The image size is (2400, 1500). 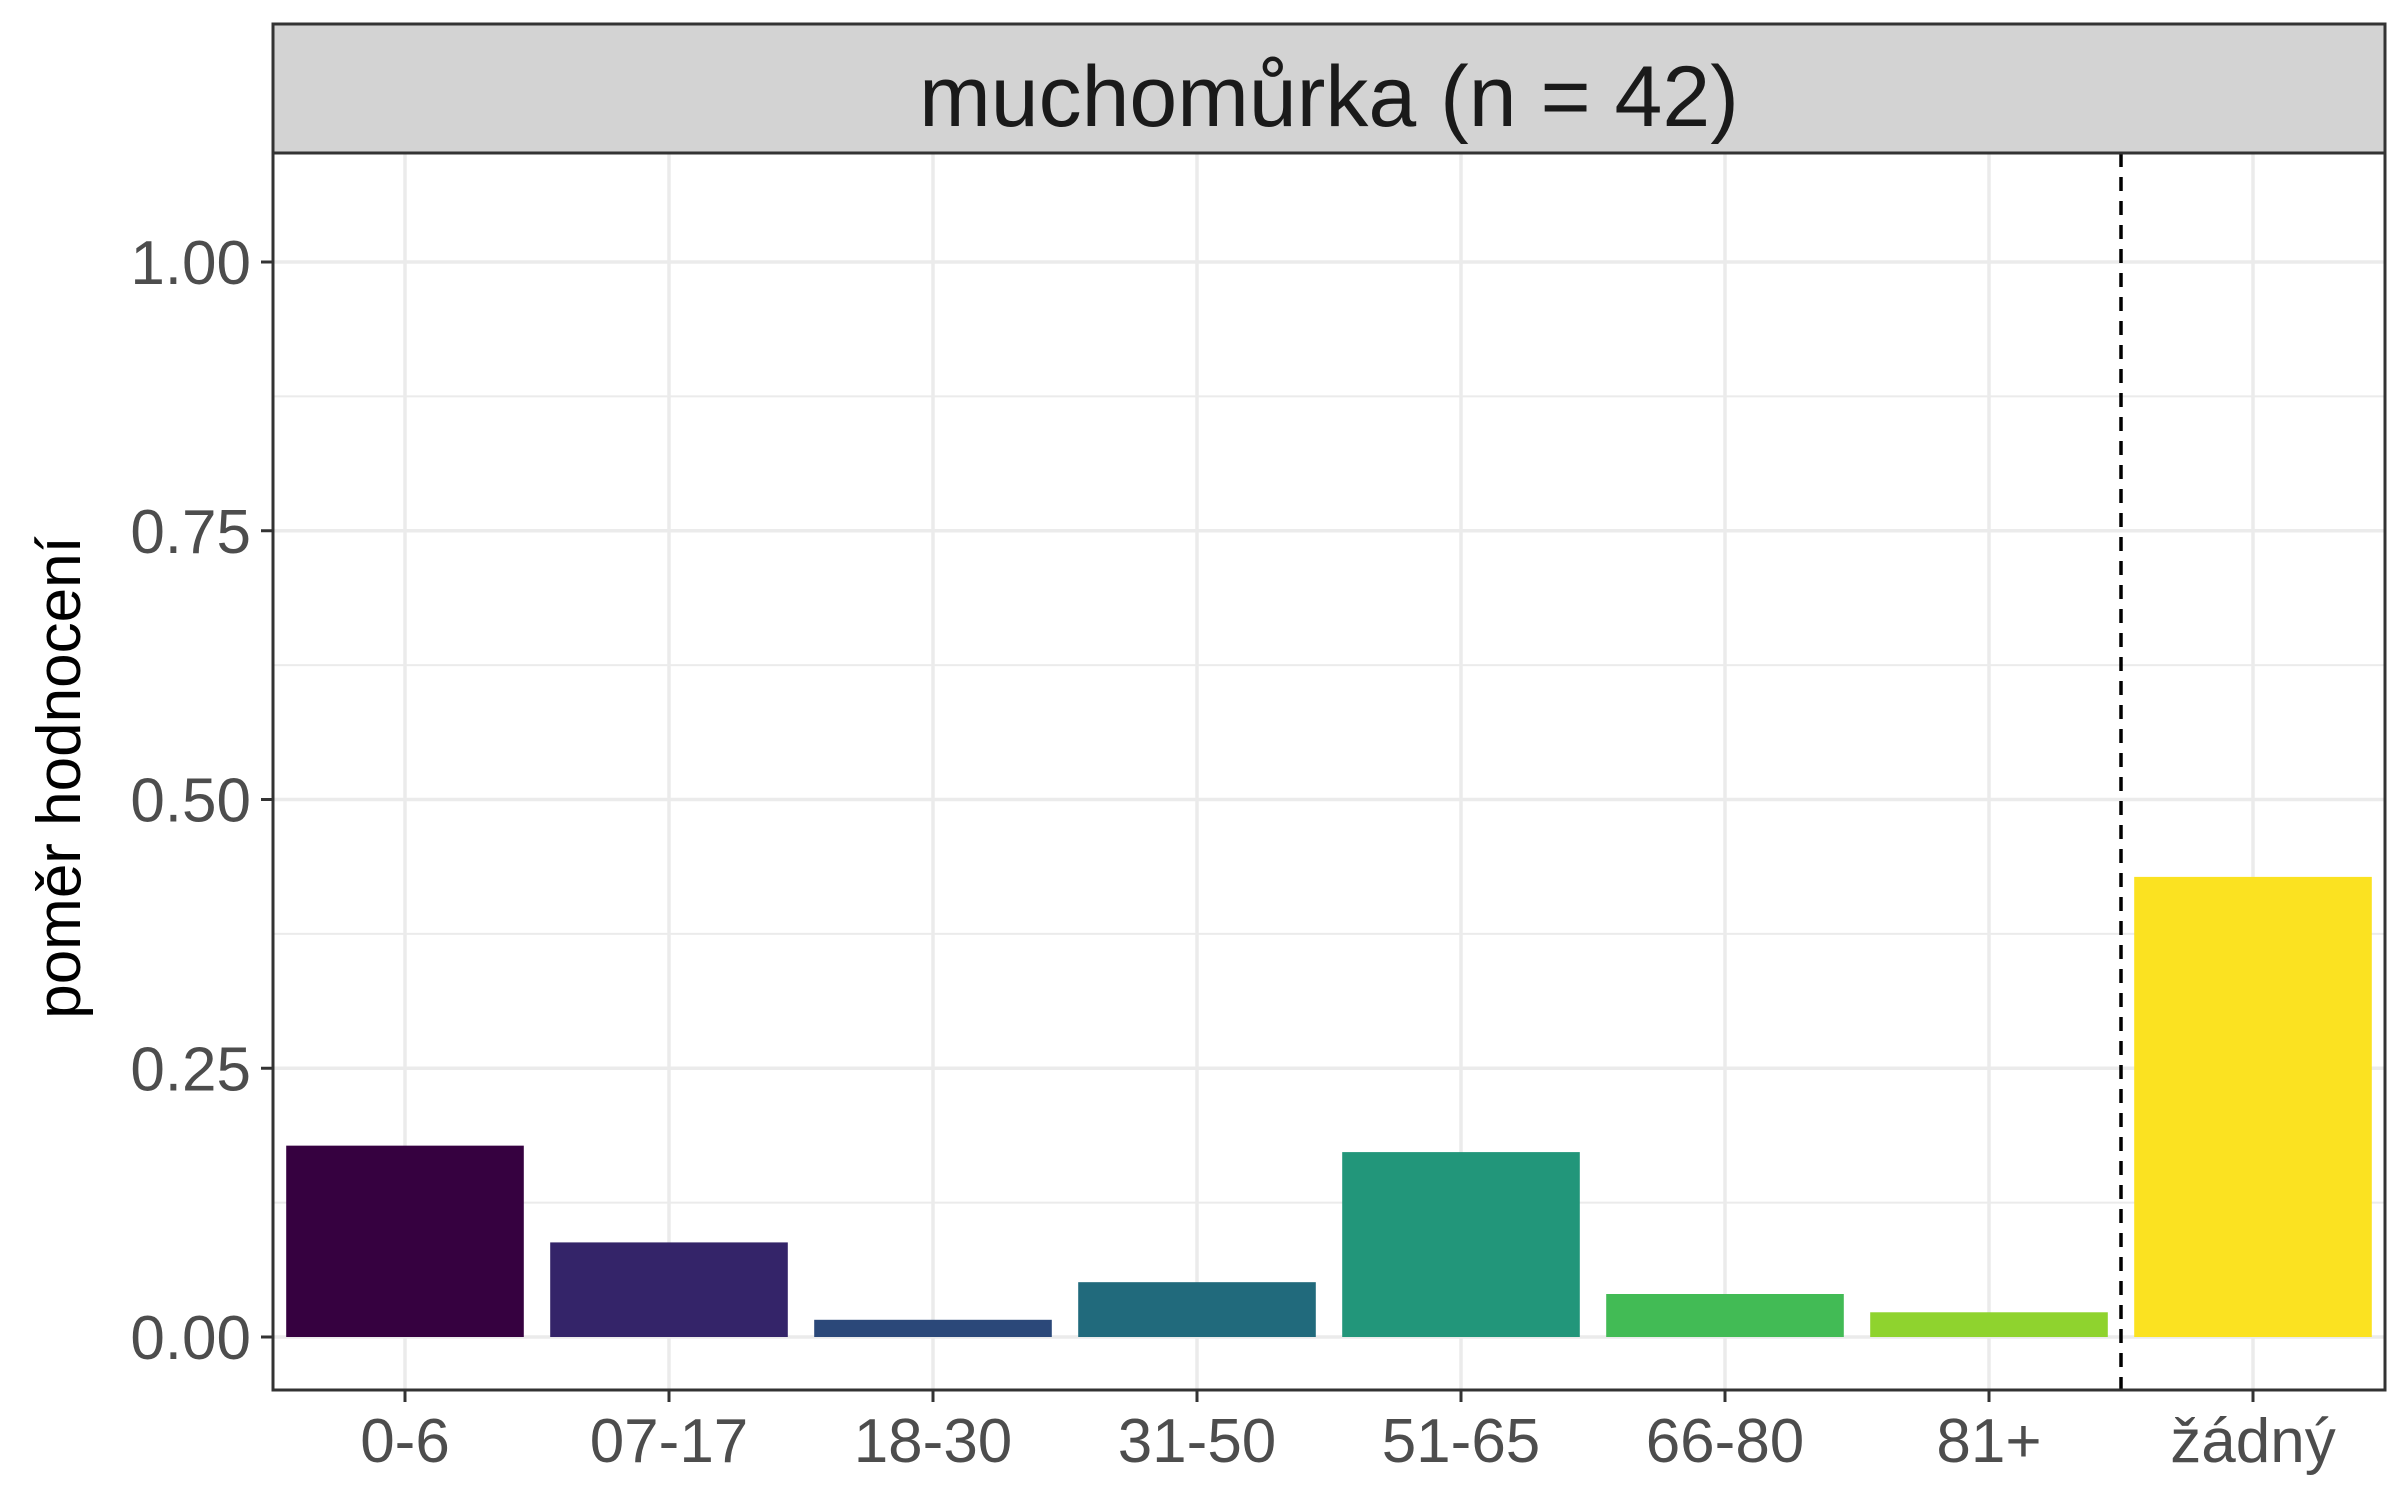 I want to click on y-tick-label: 0.50, so click(x=190, y=801).